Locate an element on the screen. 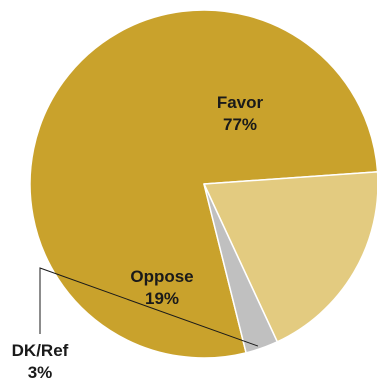  dk-ref-value: 3% is located at coordinates (40, 372).